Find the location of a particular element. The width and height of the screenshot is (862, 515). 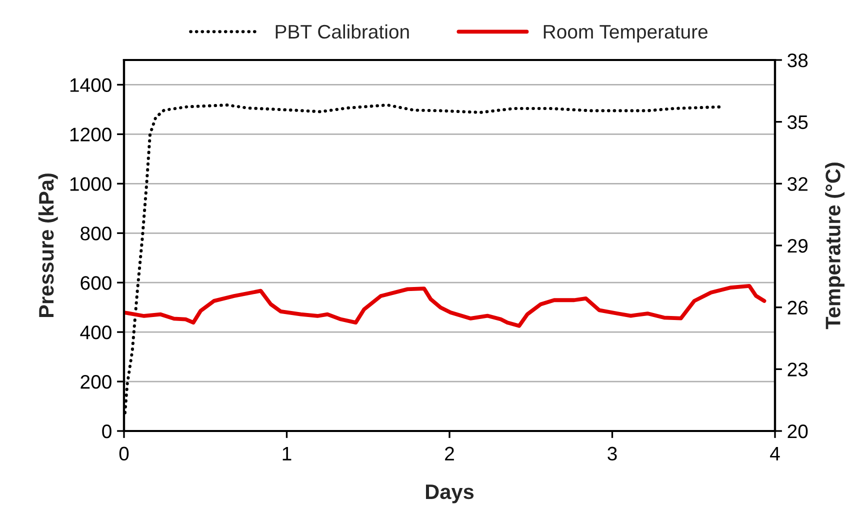

x-tick-label: 1 is located at coordinates (287, 453).